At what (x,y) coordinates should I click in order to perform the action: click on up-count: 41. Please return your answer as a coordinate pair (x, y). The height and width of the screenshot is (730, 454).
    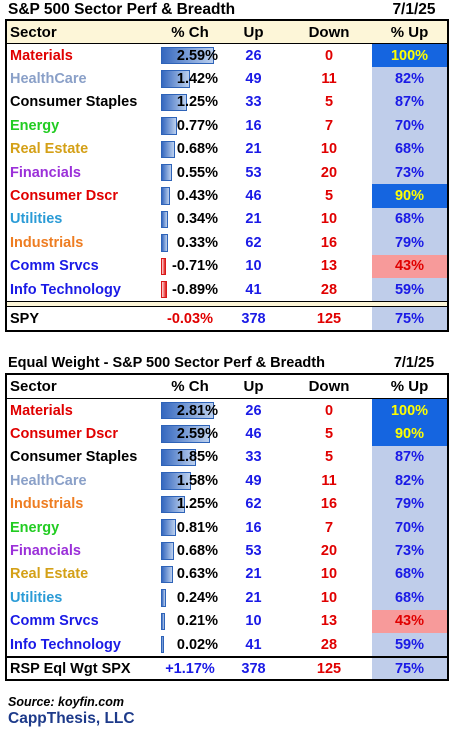
    Looking at the image, I should click on (253, 644).